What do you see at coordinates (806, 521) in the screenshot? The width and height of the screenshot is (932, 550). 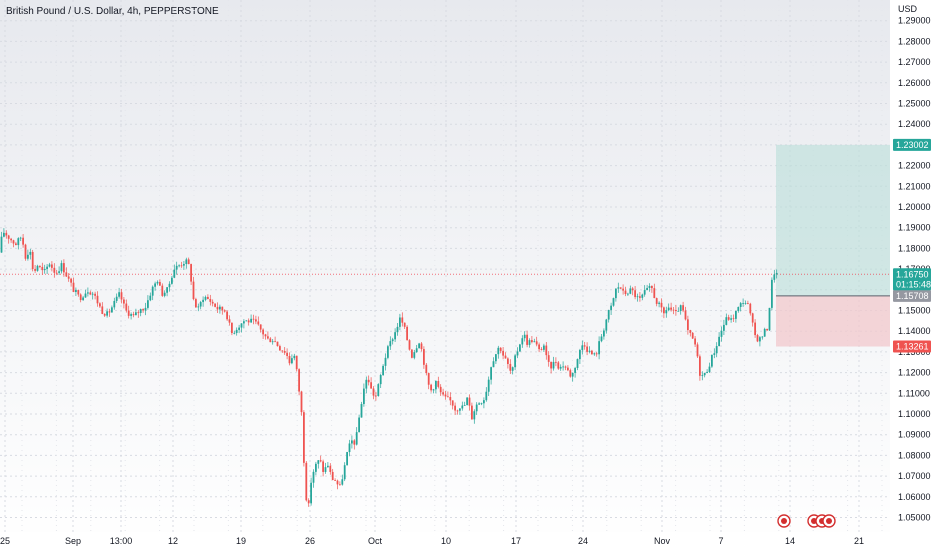 I see `economic-events` at bounding box center [806, 521].